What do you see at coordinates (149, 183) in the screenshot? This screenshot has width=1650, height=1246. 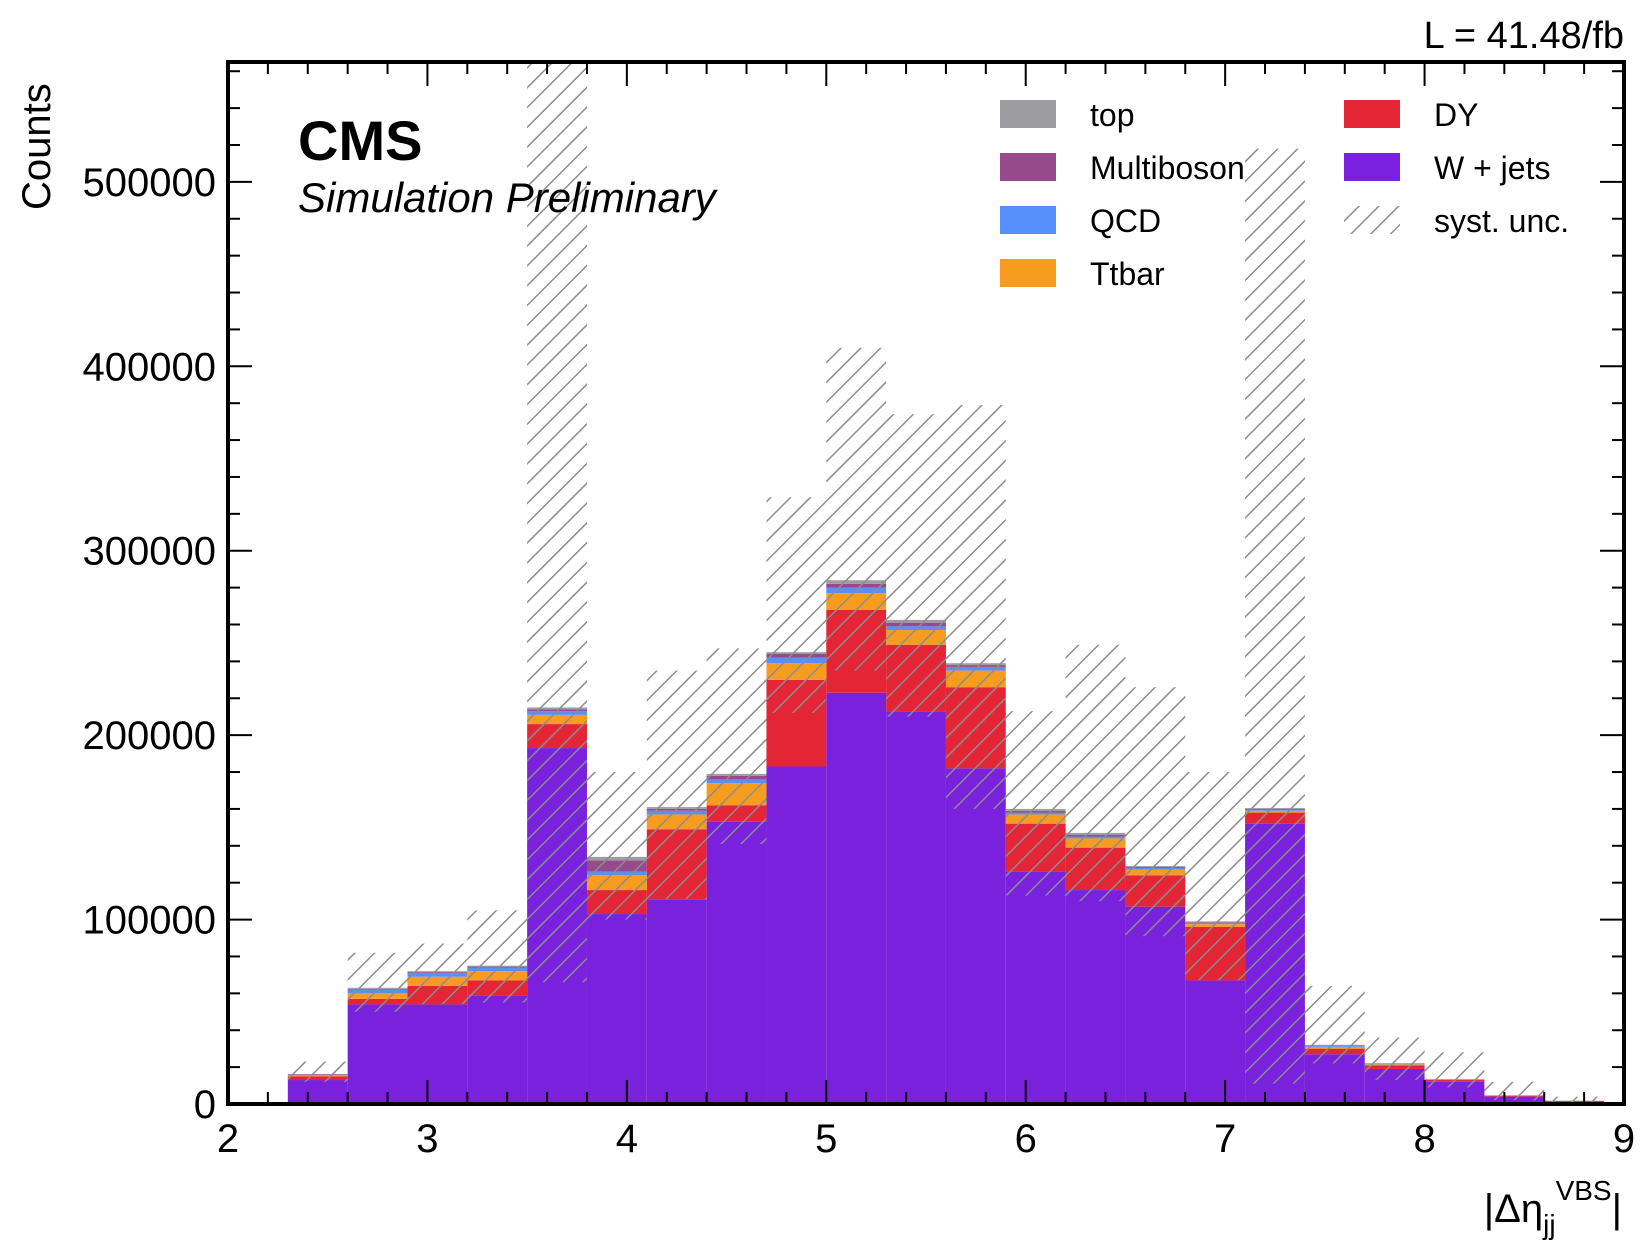 I see `y-tick-label: 500000` at bounding box center [149, 183].